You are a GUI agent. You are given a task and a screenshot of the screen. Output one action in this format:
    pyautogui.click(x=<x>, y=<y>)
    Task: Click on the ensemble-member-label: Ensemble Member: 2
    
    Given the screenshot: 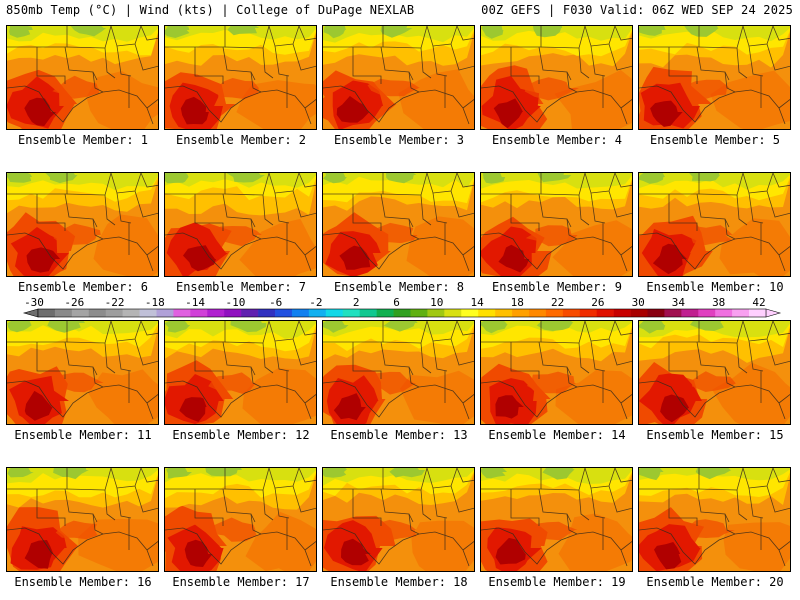 What is the action you would take?
    pyautogui.click(x=241, y=140)
    